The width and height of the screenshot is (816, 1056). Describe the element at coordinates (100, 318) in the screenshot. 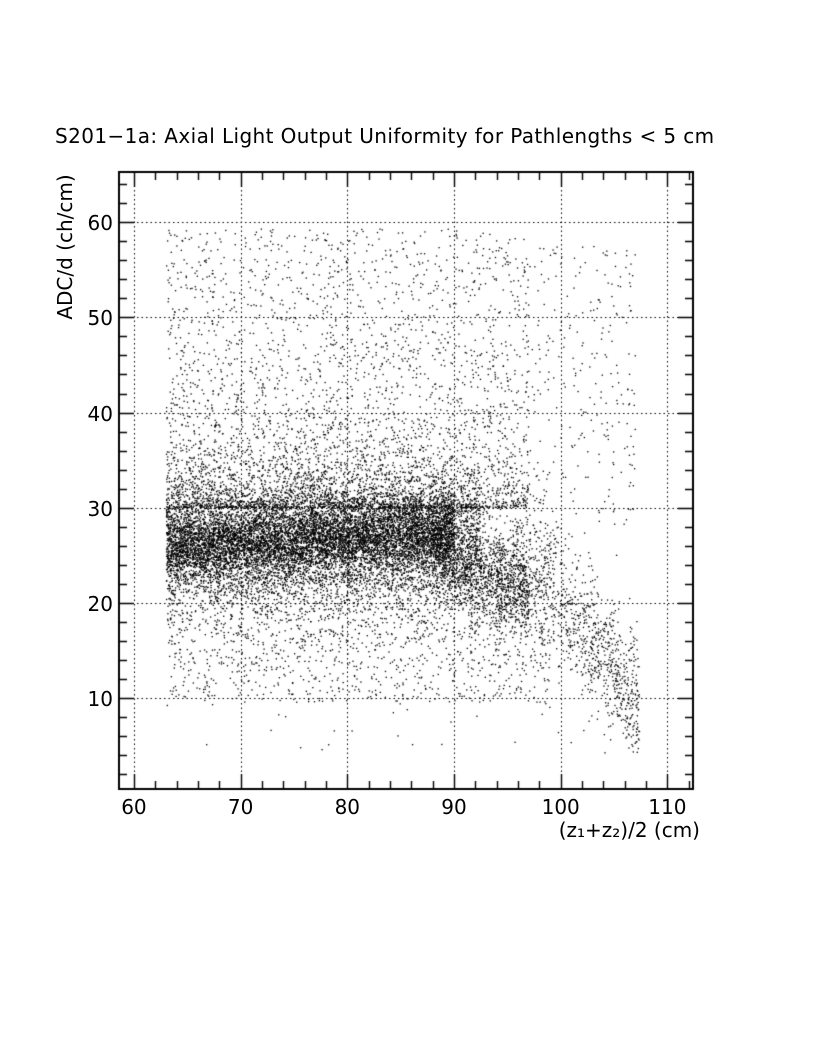

I see `y-tick-label: 50` at that location.